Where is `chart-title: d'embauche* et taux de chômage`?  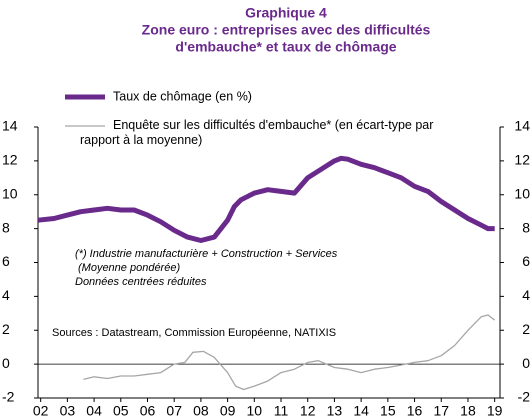 chart-title: d'embauche* et taux de chômage is located at coordinates (285, 47).